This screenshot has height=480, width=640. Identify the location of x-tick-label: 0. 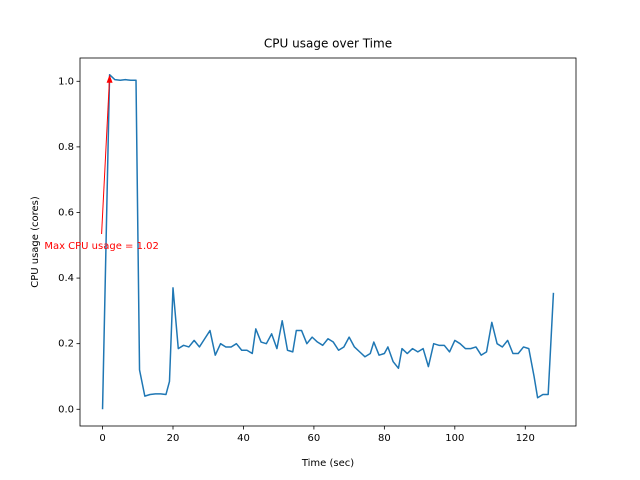
(102, 438).